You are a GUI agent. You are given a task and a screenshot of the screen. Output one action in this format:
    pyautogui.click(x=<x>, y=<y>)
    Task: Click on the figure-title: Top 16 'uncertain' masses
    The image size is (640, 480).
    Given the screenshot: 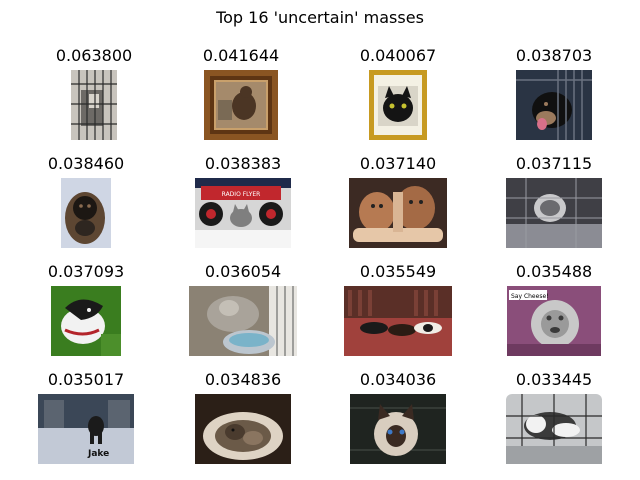 What is the action you would take?
    pyautogui.click(x=320, y=17)
    